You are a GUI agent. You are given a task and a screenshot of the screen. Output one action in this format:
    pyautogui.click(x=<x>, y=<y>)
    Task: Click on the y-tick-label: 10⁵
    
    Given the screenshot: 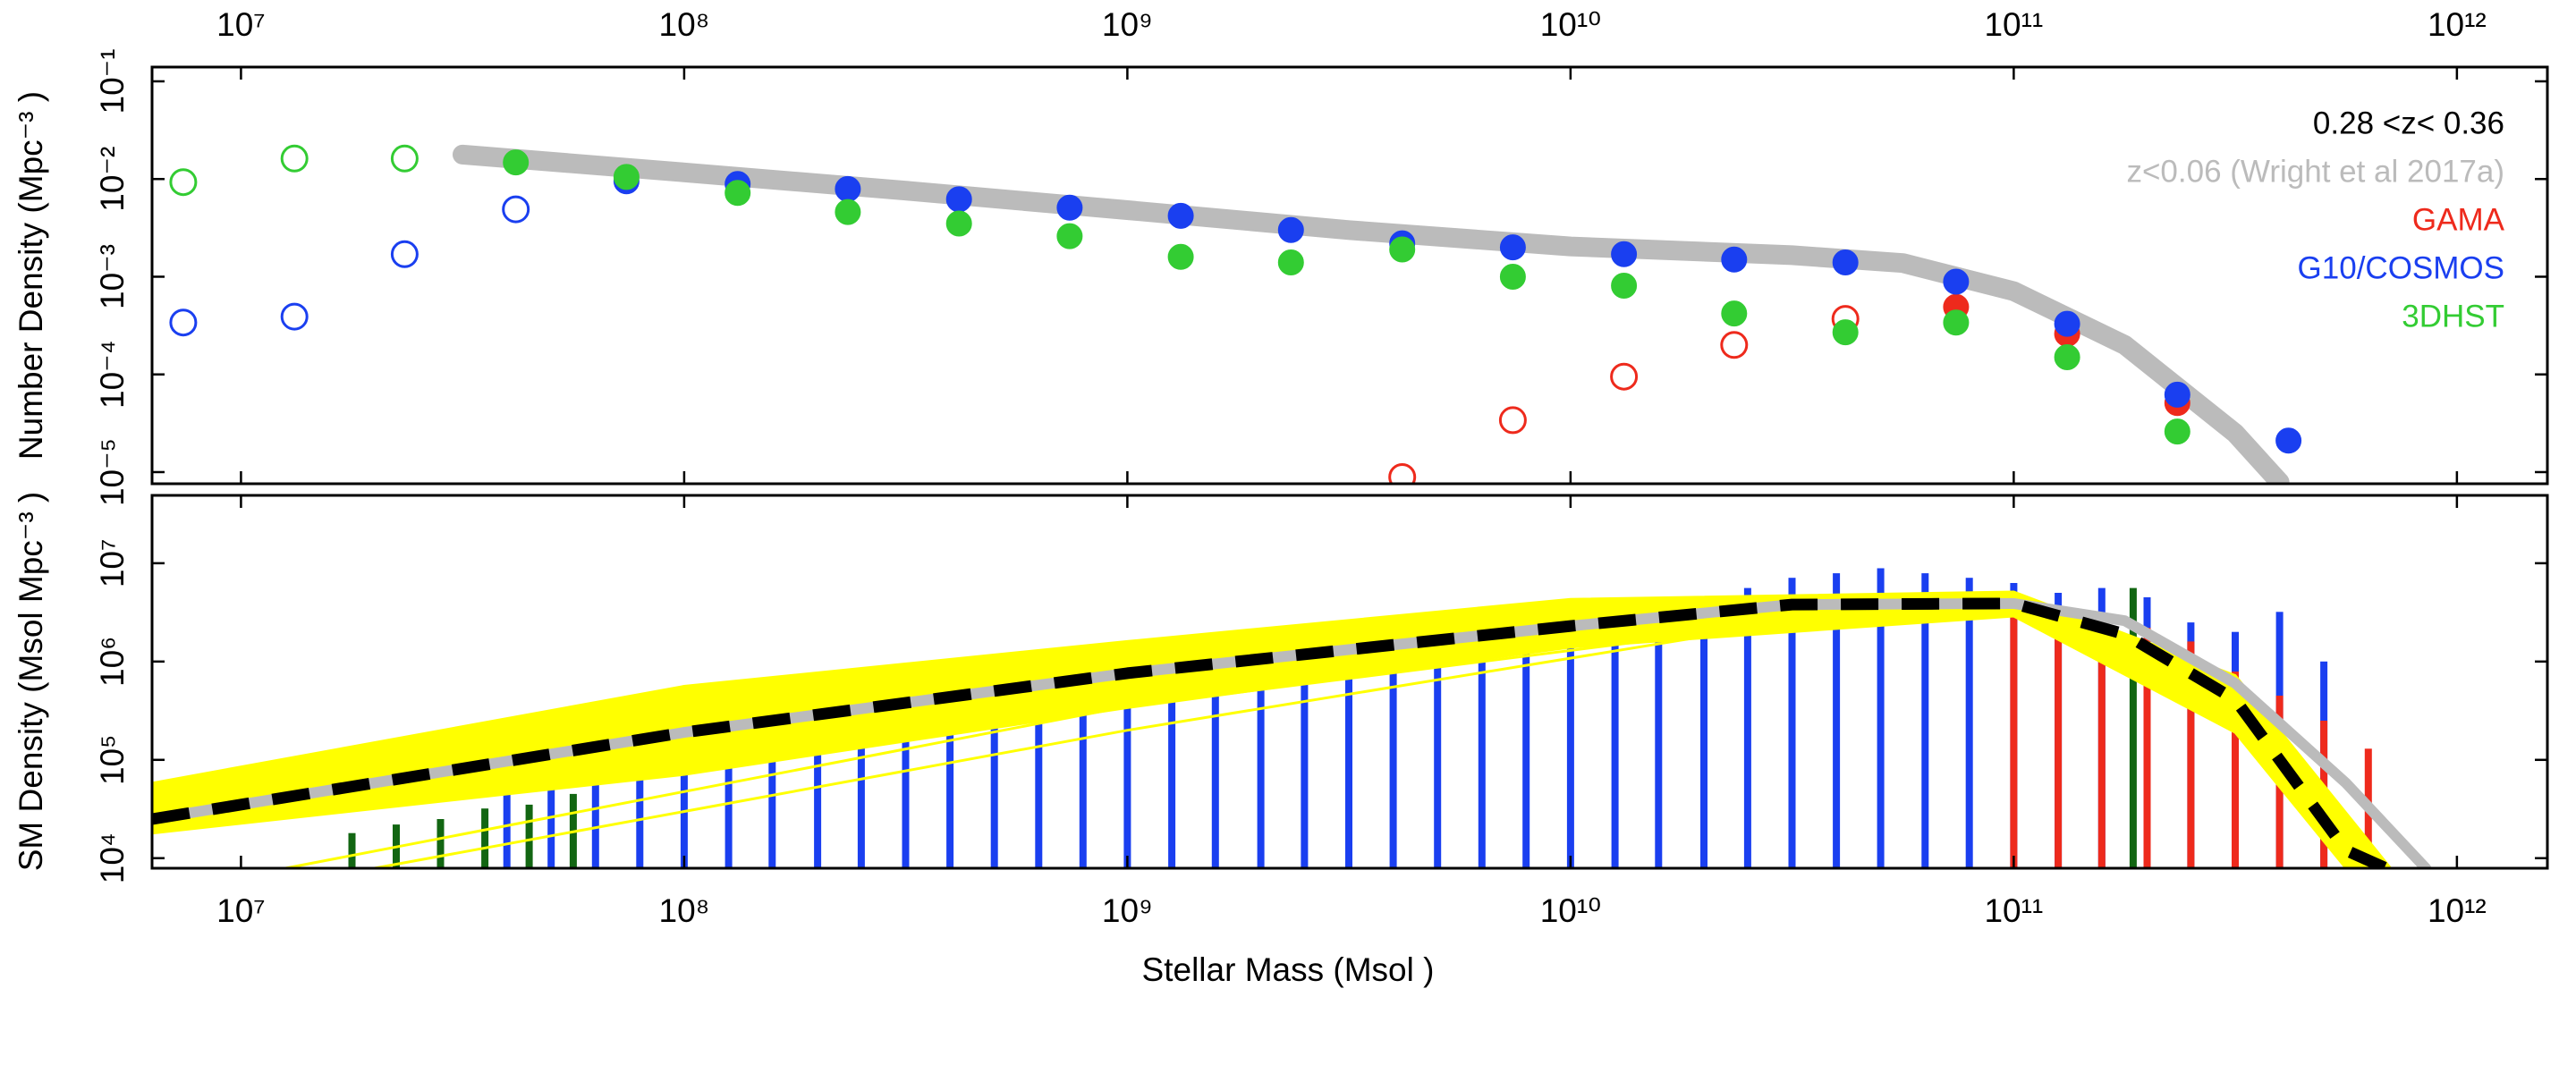 What is the action you would take?
    pyautogui.click(x=112, y=760)
    